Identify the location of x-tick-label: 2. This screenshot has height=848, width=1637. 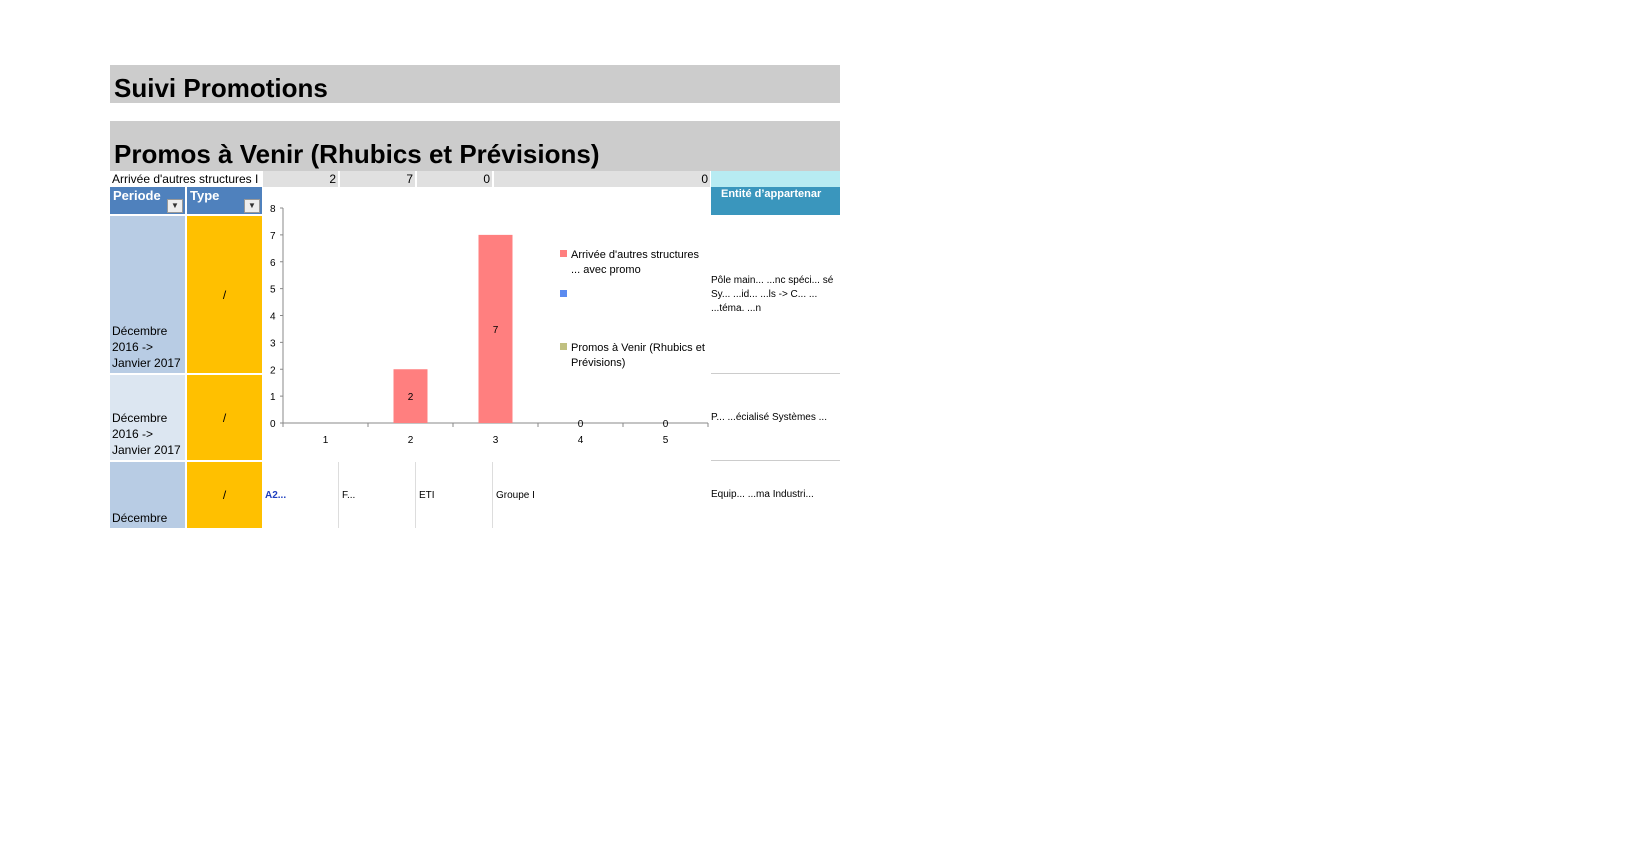
(411, 440).